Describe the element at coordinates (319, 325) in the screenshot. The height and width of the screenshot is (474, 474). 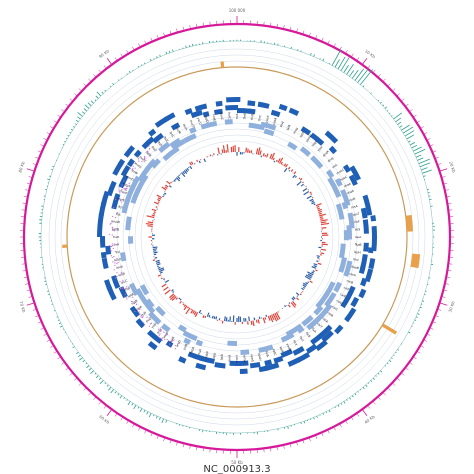
I see `gene-label: caiT` at that location.